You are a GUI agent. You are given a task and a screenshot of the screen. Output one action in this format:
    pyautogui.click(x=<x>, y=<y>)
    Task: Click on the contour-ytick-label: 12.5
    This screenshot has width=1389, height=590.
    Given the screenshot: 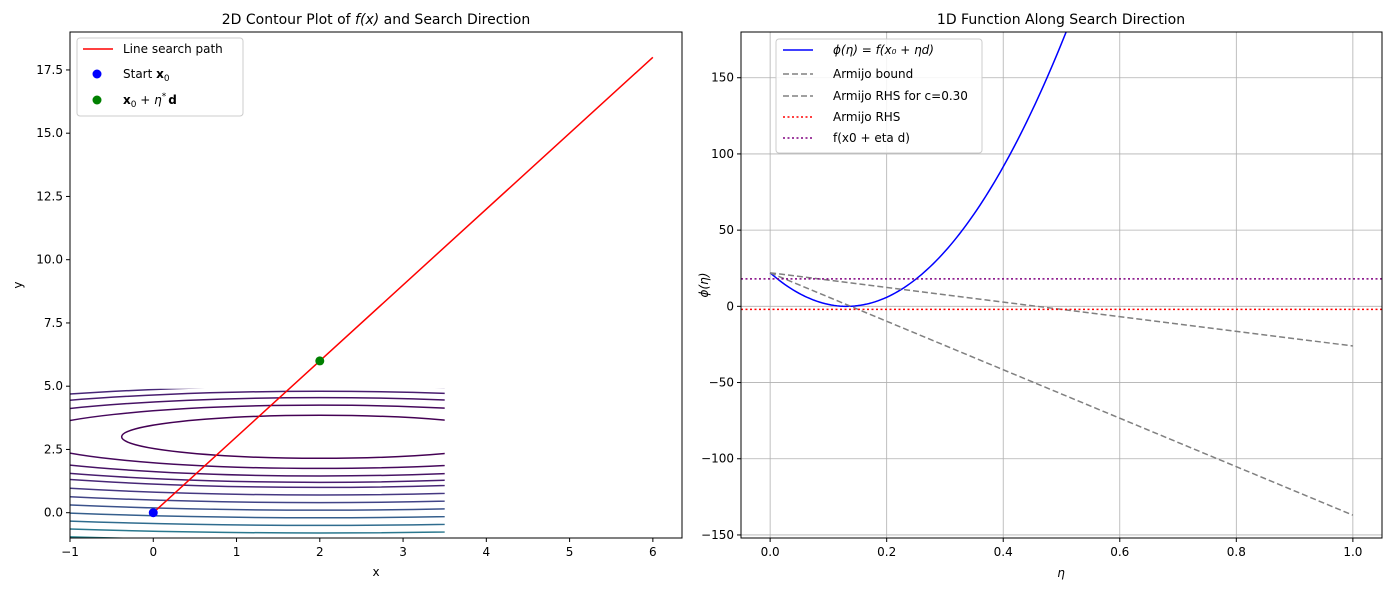 What is the action you would take?
    pyautogui.click(x=49, y=196)
    